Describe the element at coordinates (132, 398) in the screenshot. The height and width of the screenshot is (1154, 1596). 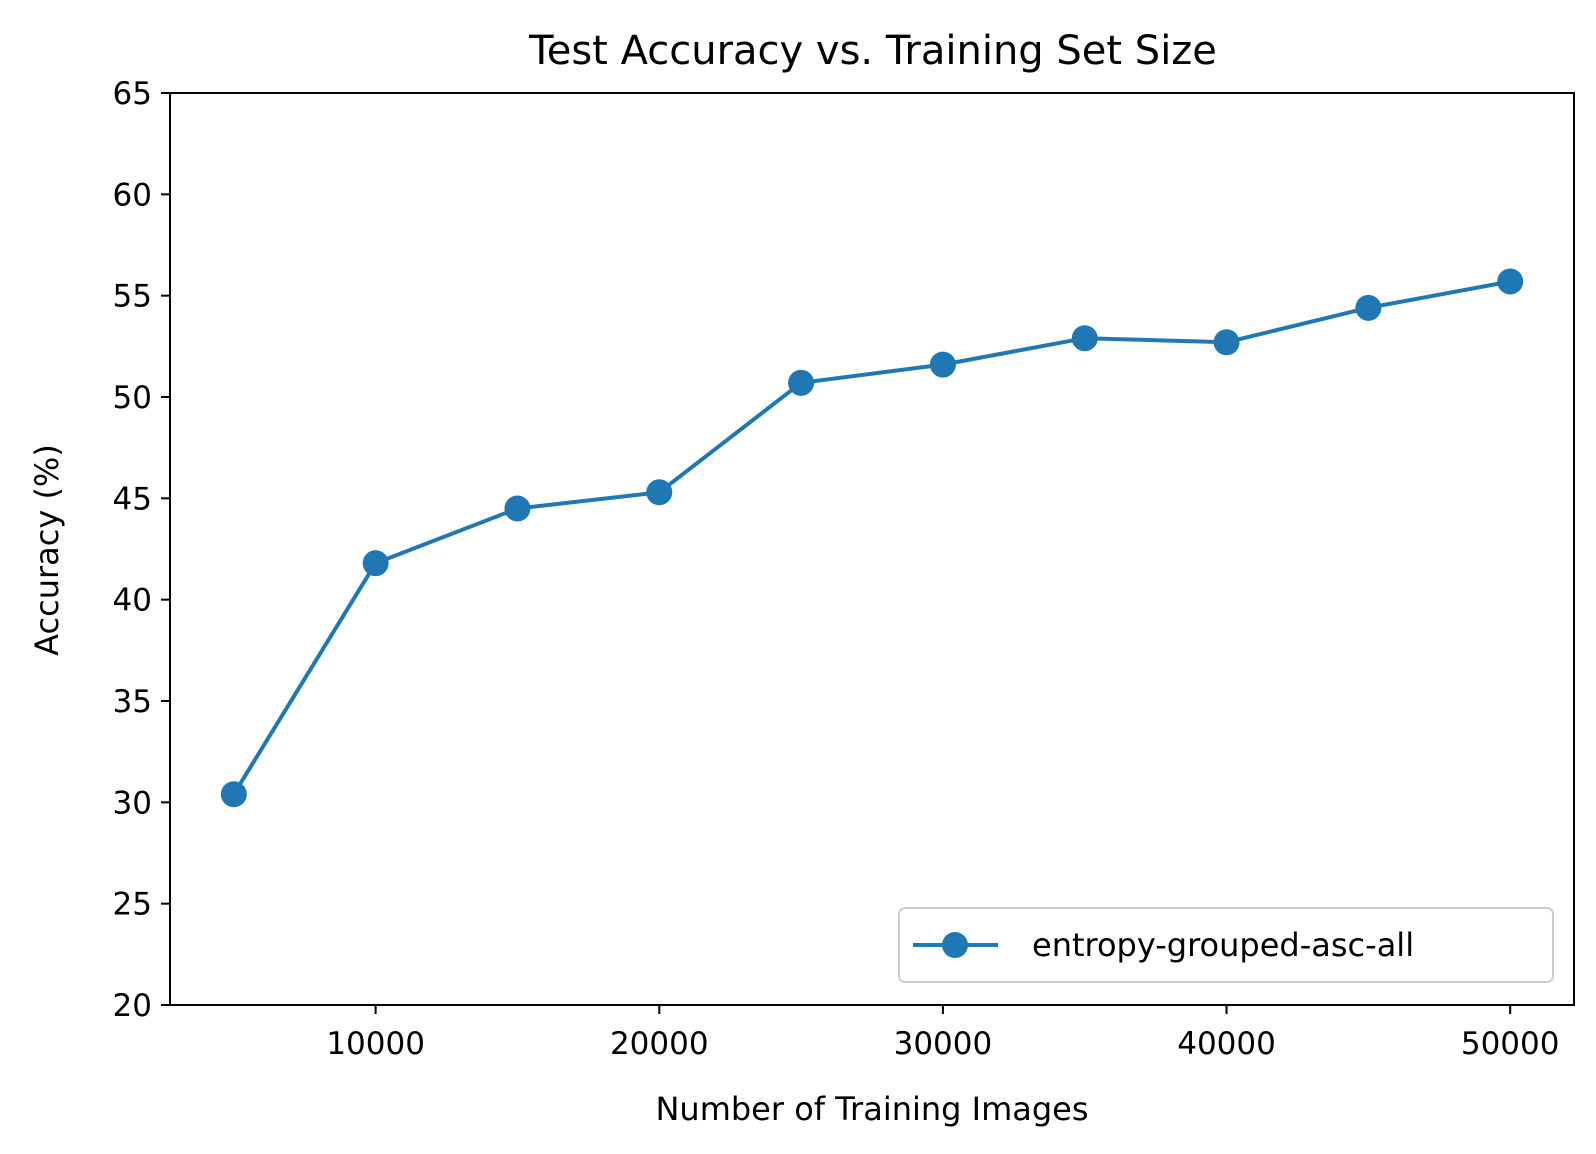
I see `y-tick-label: 50` at that location.